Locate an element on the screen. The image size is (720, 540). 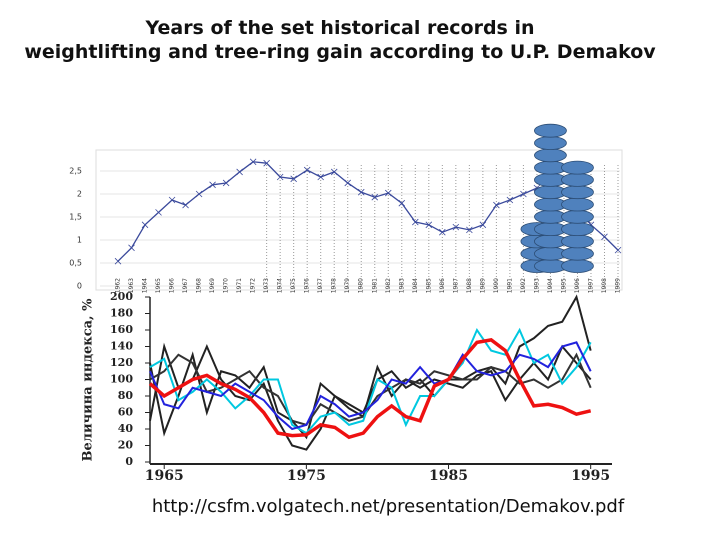
x-tick-label: 1969 is located at coordinates (212, 285).